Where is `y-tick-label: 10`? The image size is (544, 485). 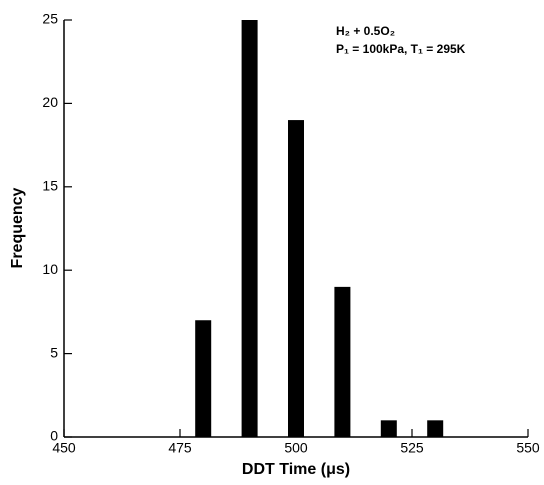
y-tick-label: 10 is located at coordinates (50, 269).